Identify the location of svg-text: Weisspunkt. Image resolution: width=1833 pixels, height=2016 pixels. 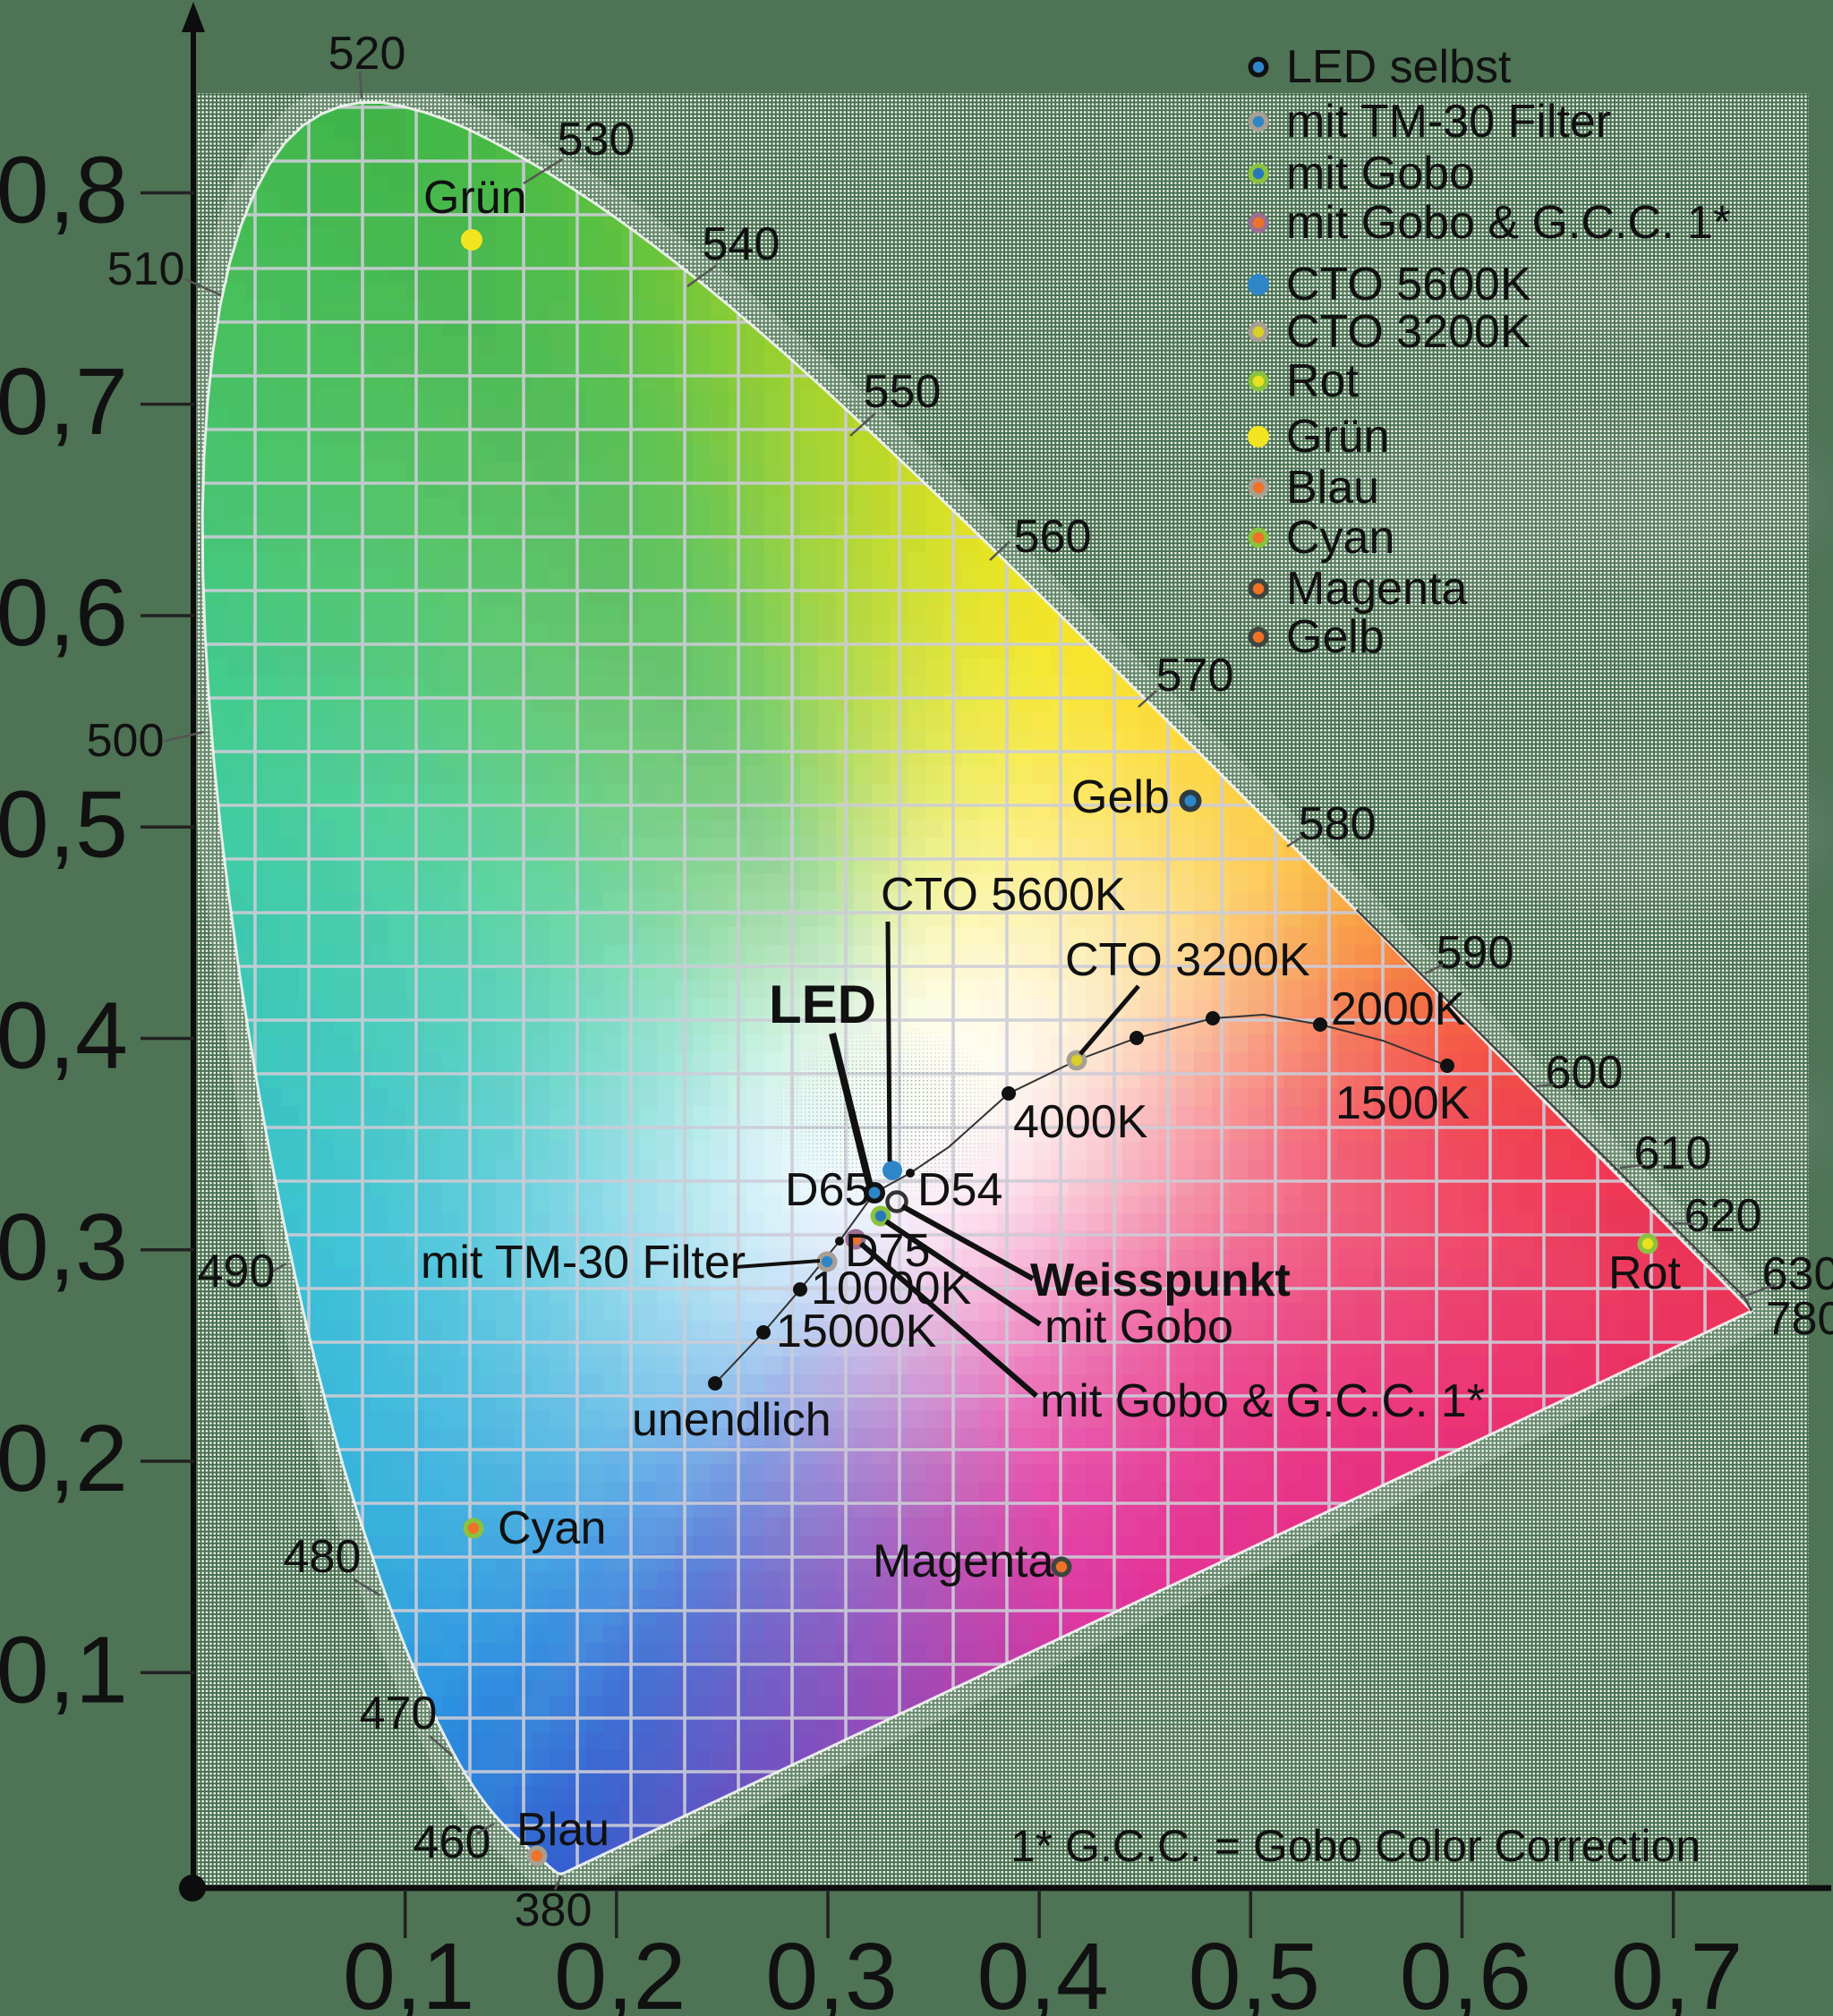
(1160, 1280).